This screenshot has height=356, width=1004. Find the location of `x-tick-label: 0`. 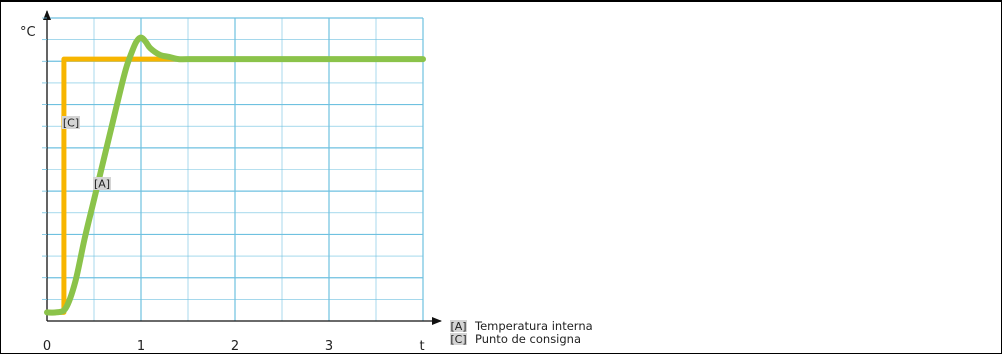

x-tick-label: 0 is located at coordinates (47, 346).